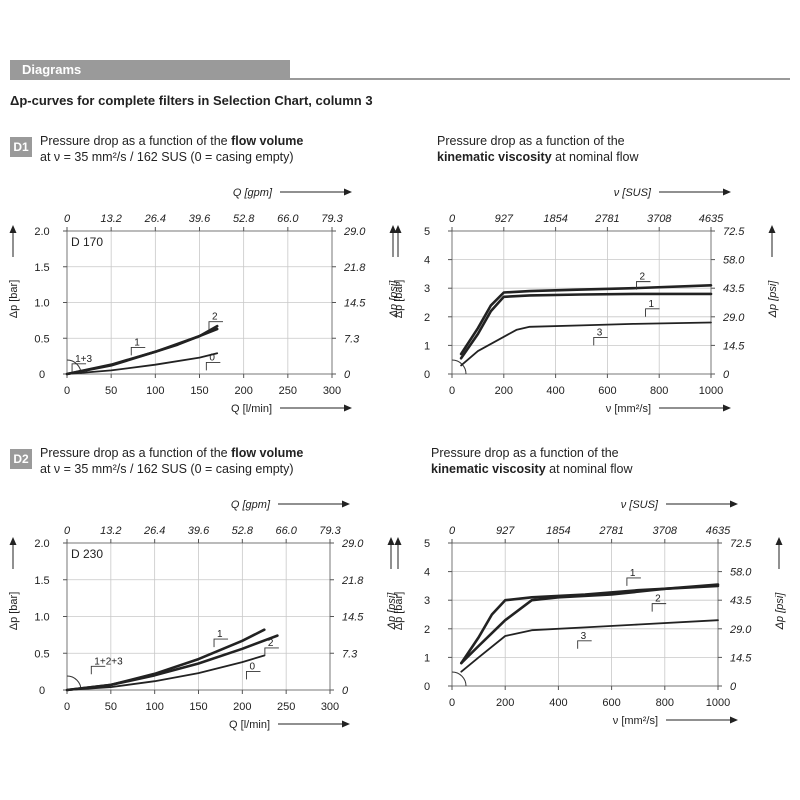  What do you see at coordinates (452, 531) in the screenshot?
I see `d2-viscosity-x2tick-label: 0` at bounding box center [452, 531].